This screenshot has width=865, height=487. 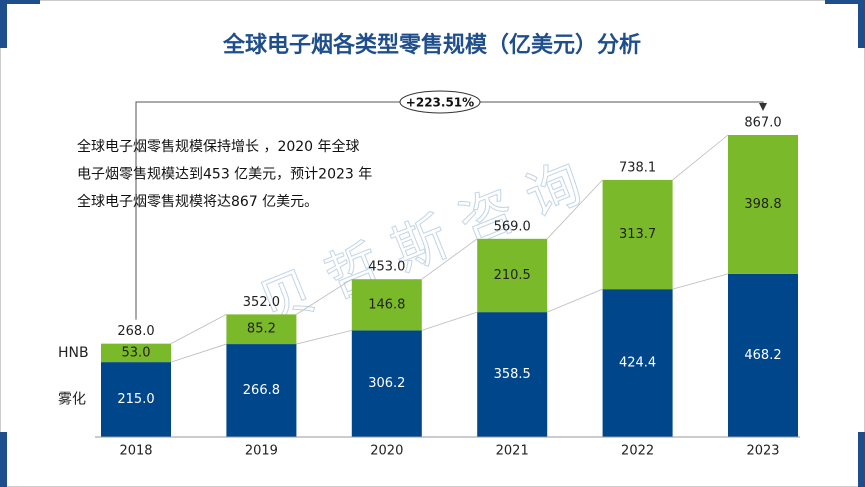 I want to click on data-label: 468.2, so click(x=762, y=355).